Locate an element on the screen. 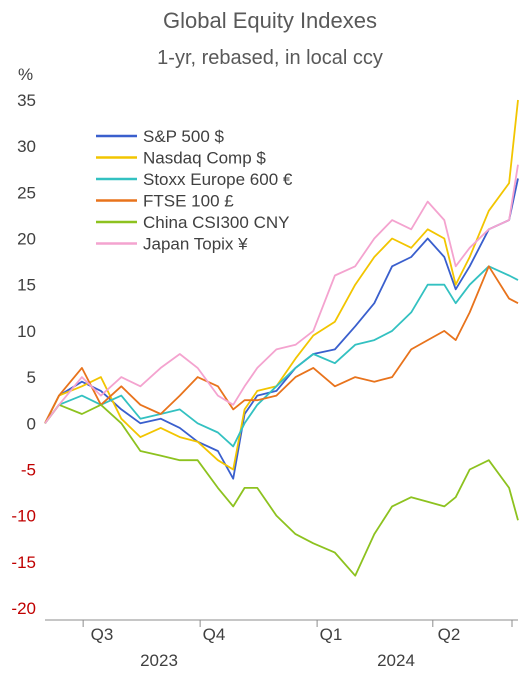 This screenshot has height=680, width=524. y-tick-label: -15 is located at coordinates (23, 562).